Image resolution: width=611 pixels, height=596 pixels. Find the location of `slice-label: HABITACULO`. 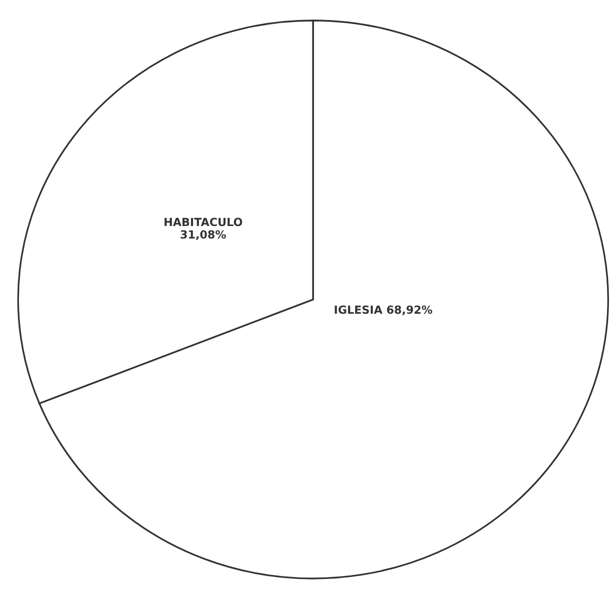

slice-label: HABITACULO is located at coordinates (203, 222).